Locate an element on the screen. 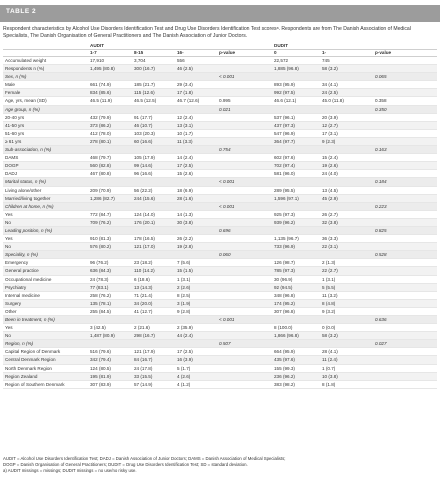  table-cell: 0.350 is located at coordinates (405, 109).